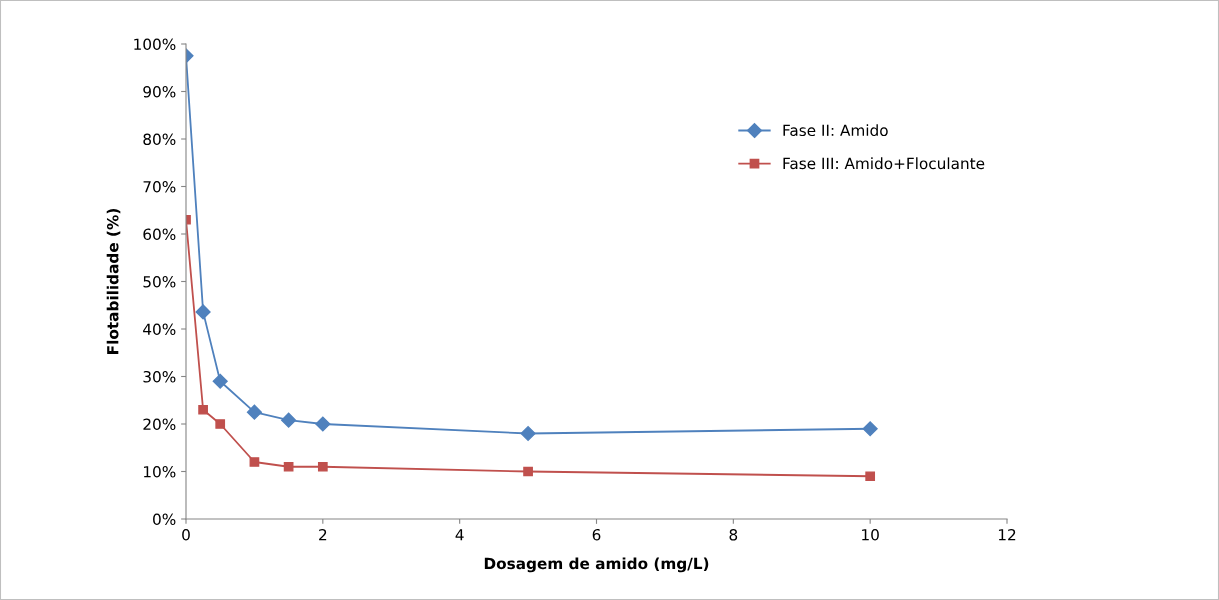  Describe the element at coordinates (159, 281) in the screenshot. I see `y-tick-label: 50%` at that location.